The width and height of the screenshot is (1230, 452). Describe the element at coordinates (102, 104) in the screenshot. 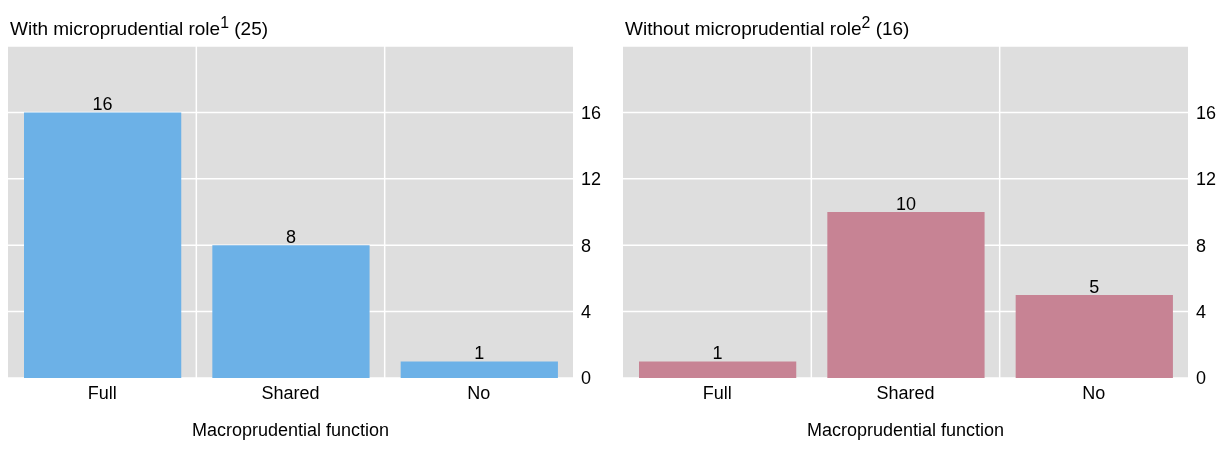

I see `data-label: 16` at that location.